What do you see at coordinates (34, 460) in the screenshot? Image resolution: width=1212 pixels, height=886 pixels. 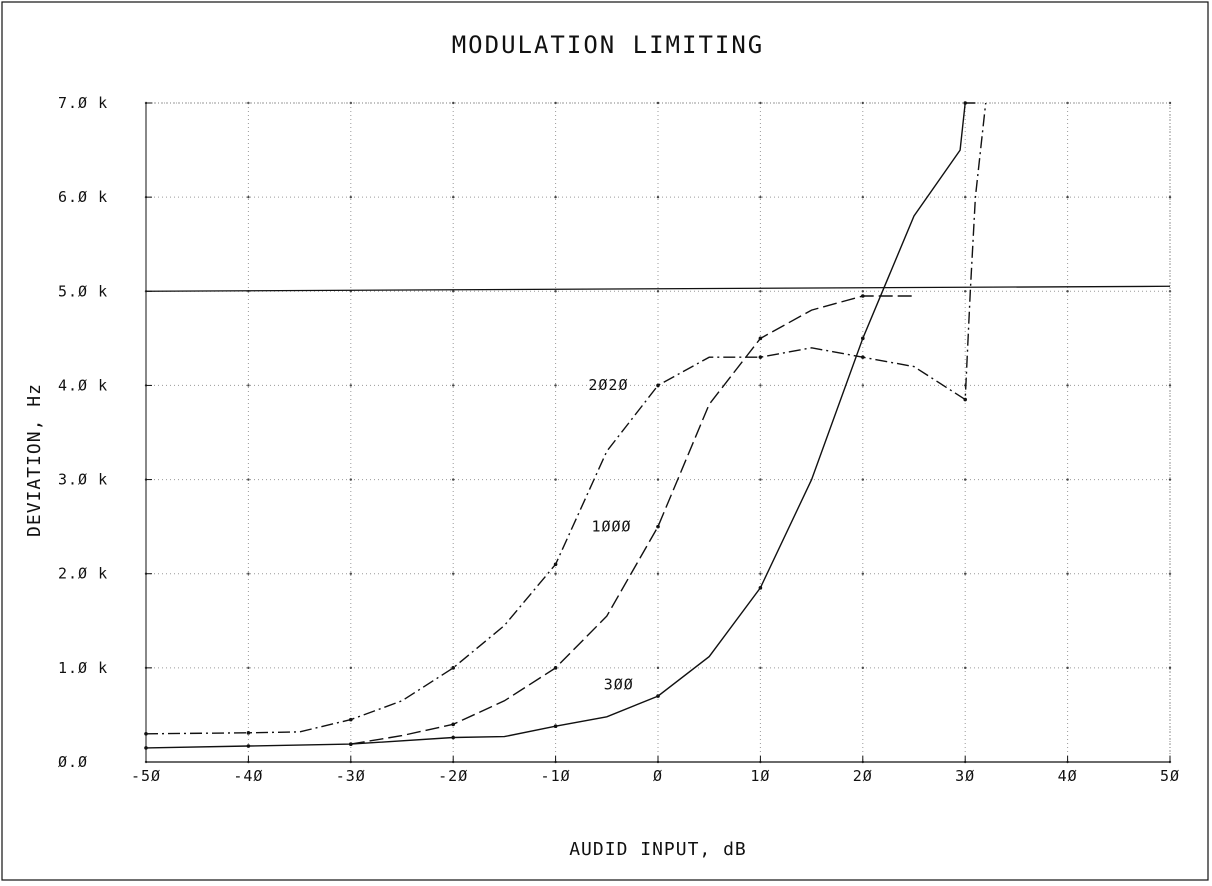 I see `y-axis-label: DEVIATION, Hz` at bounding box center [34, 460].